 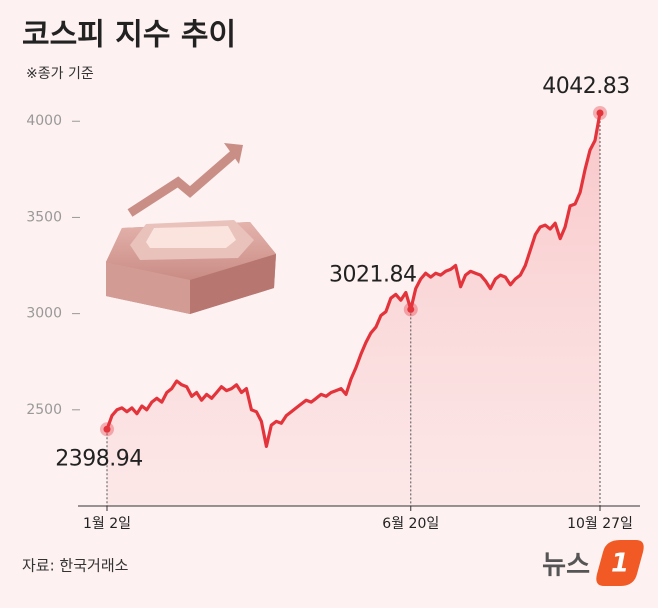 I want to click on data-label: 4042.83, so click(x=585, y=86).